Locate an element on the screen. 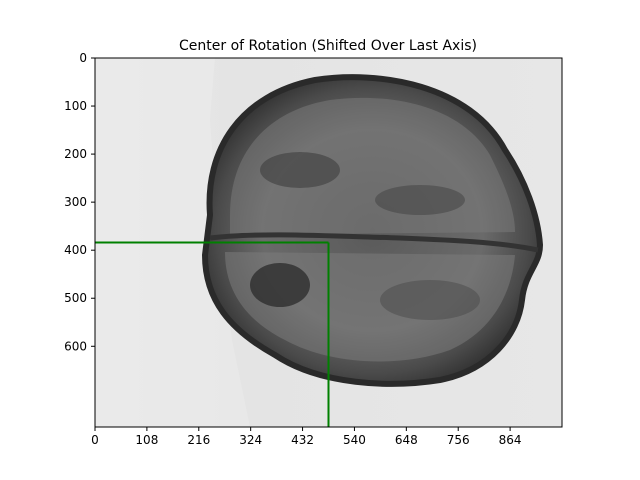 This screenshot has height=480, width=640. y-tick-label: 0 is located at coordinates (83, 58).